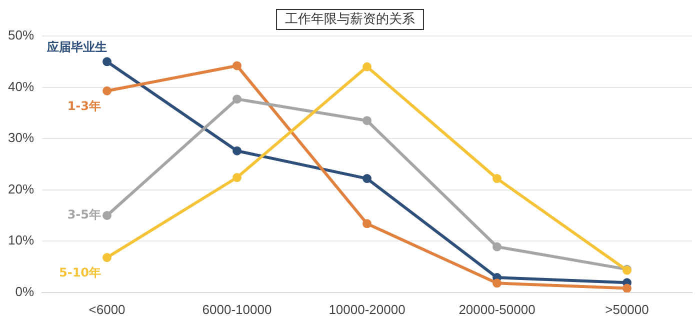  Describe the element at coordinates (21, 188) in the screenshot. I see `y-tick-label: 20%` at that location.